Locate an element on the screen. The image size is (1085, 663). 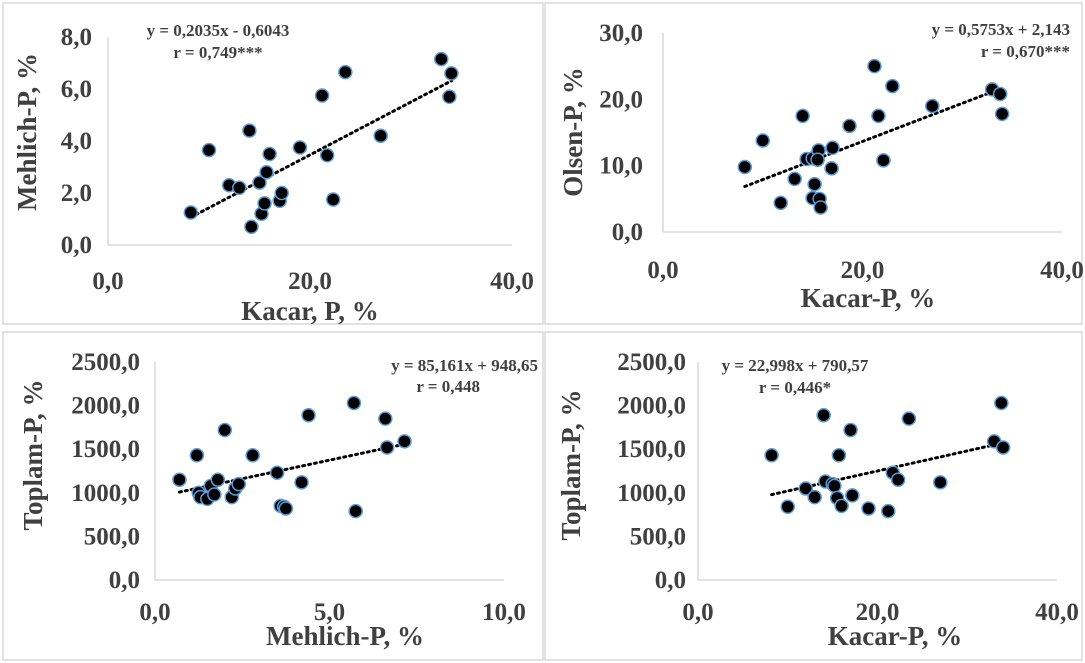
x-tick-label: 10,0 is located at coordinates (504, 612).